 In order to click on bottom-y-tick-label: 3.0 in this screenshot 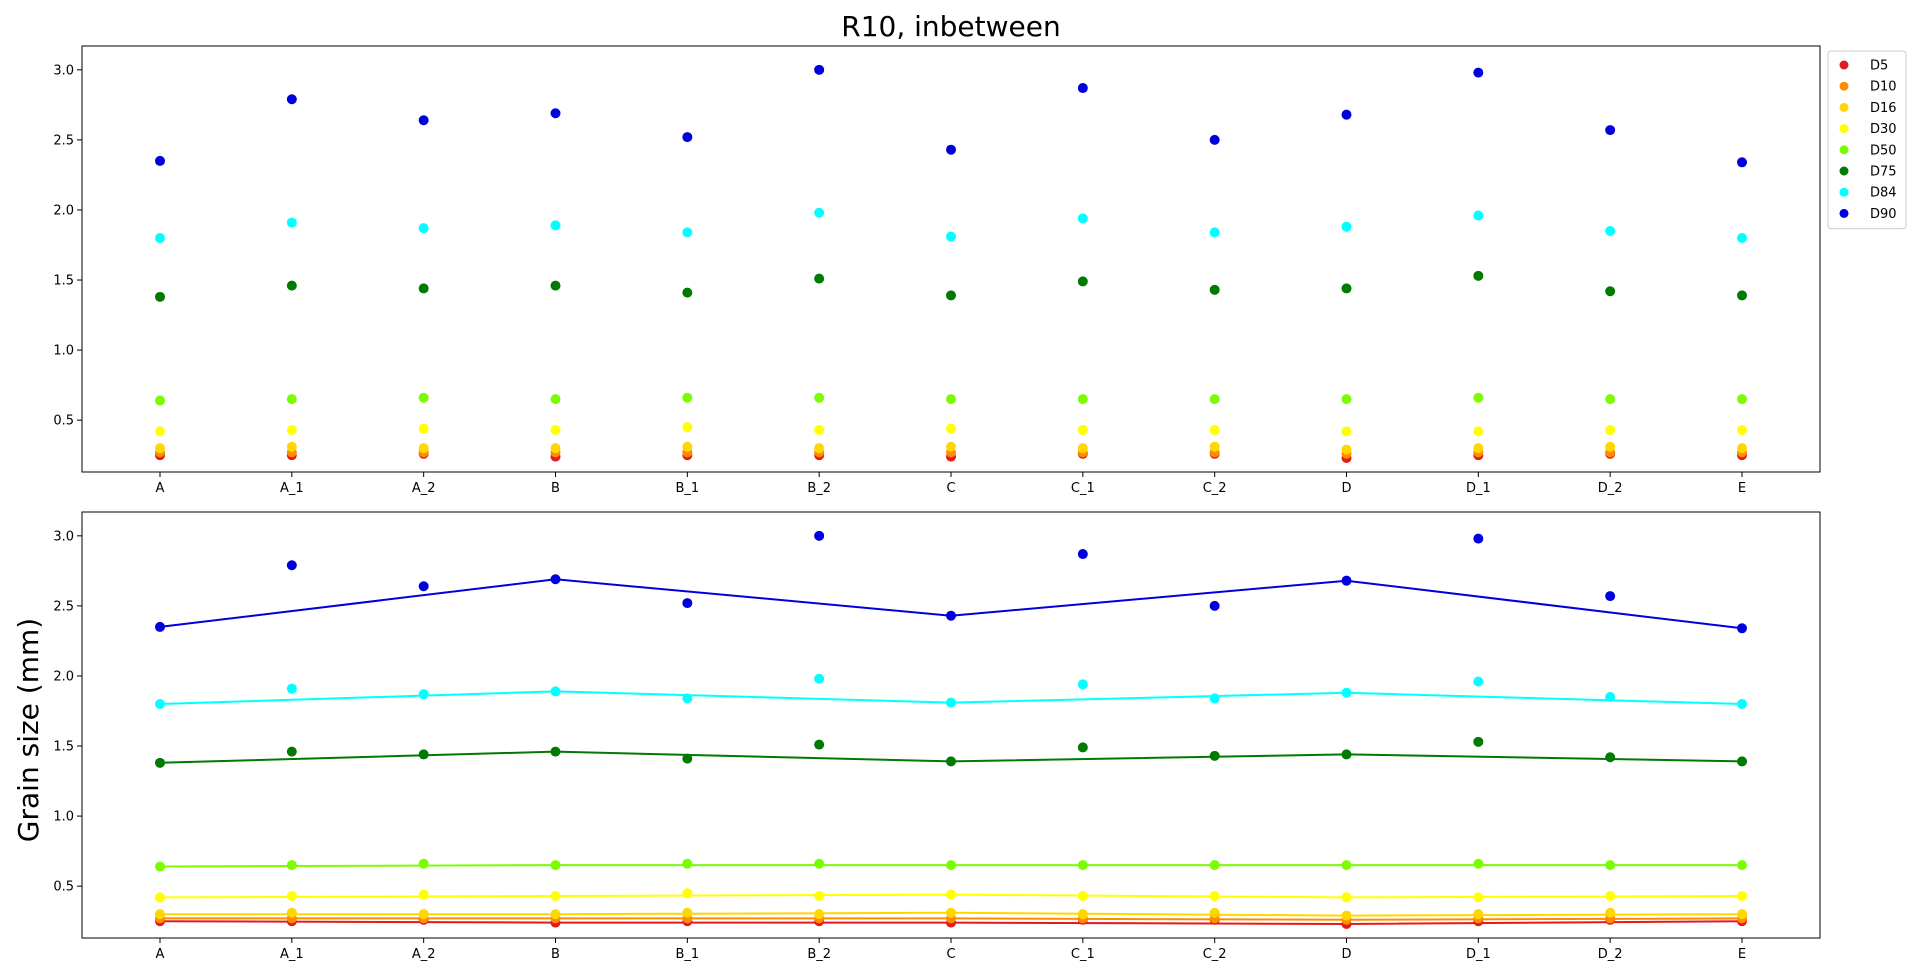, I will do `click(63, 536)`.